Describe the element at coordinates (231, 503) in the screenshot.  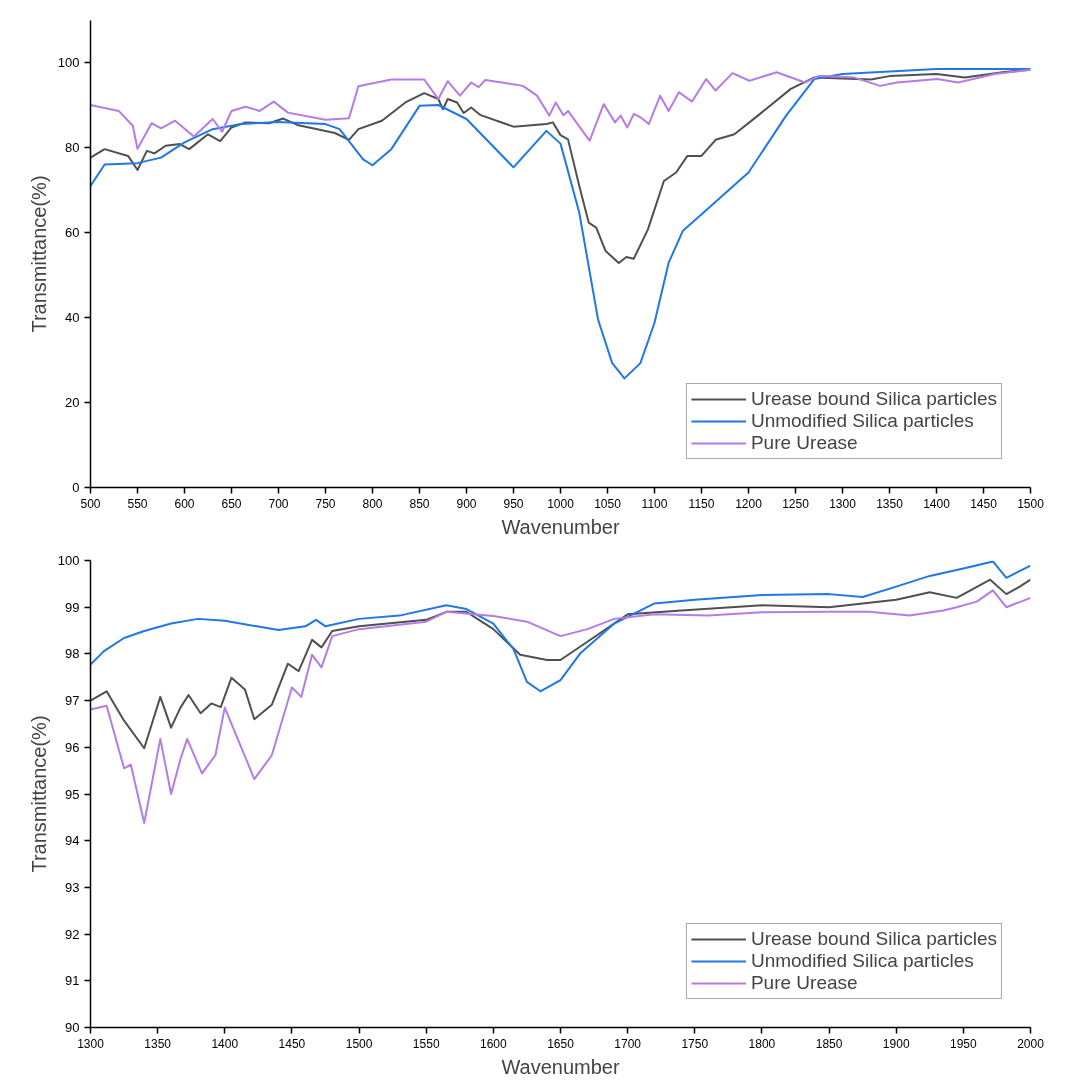
I see `x-tick-label: 650` at that location.